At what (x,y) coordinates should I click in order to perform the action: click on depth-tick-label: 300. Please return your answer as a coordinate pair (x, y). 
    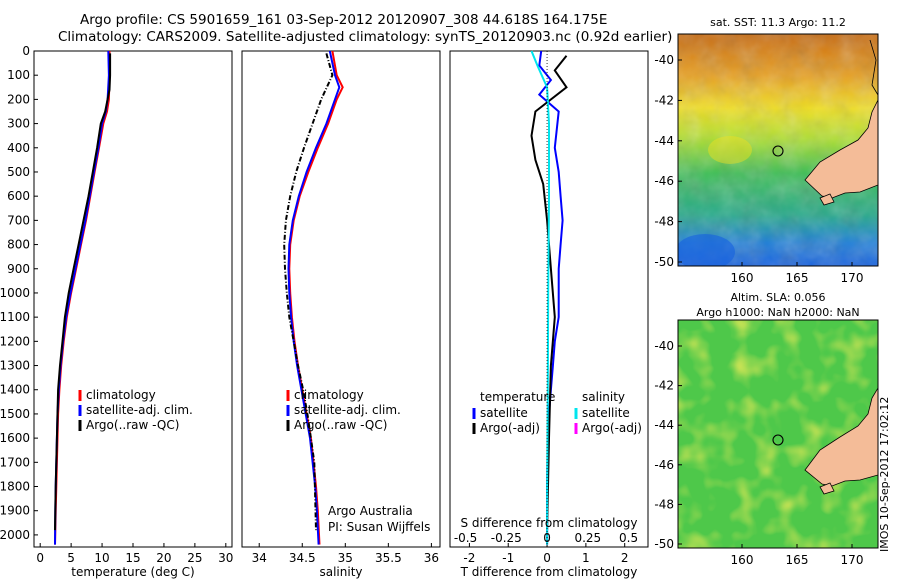
    Looking at the image, I should click on (18, 124).